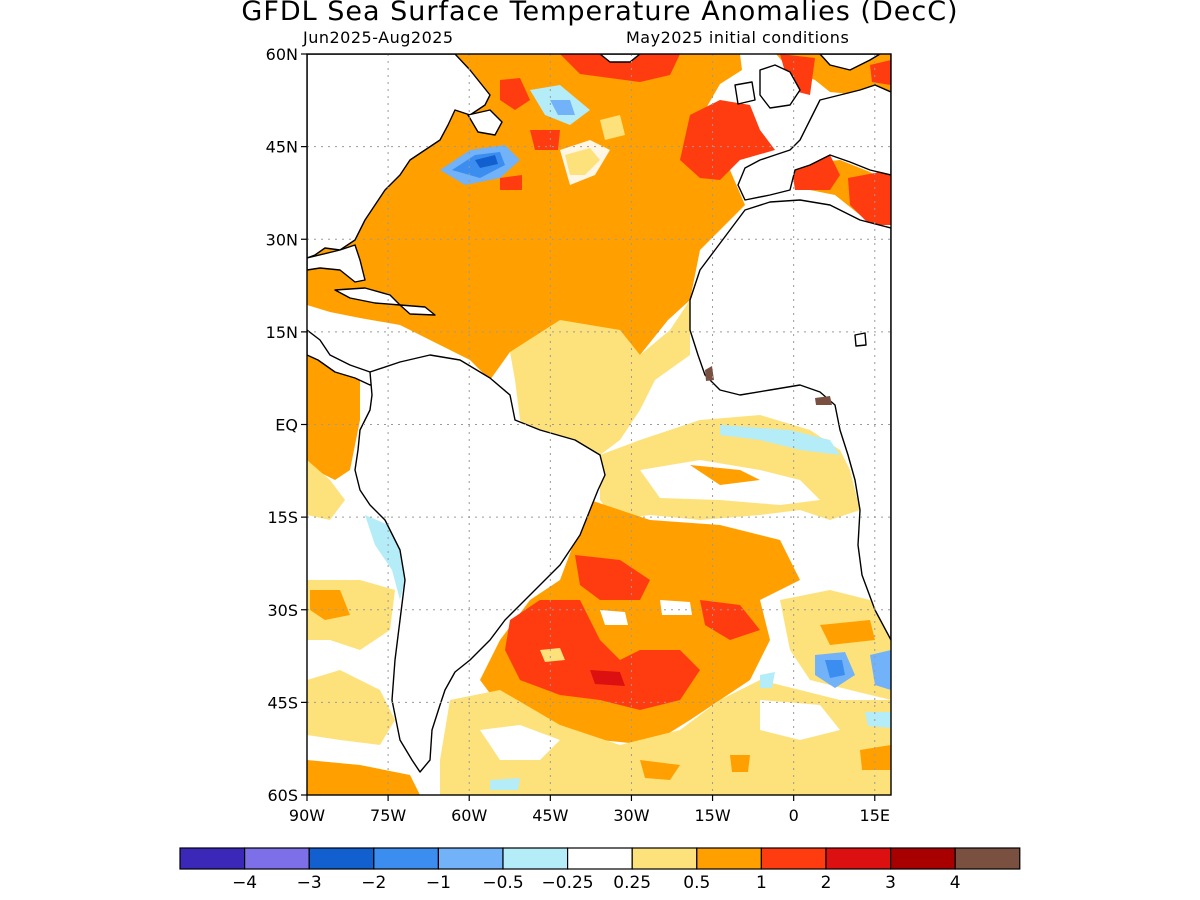  Describe the element at coordinates (816, 172) in the screenshot. I see `anomaly-mediterranean-warm` at that location.